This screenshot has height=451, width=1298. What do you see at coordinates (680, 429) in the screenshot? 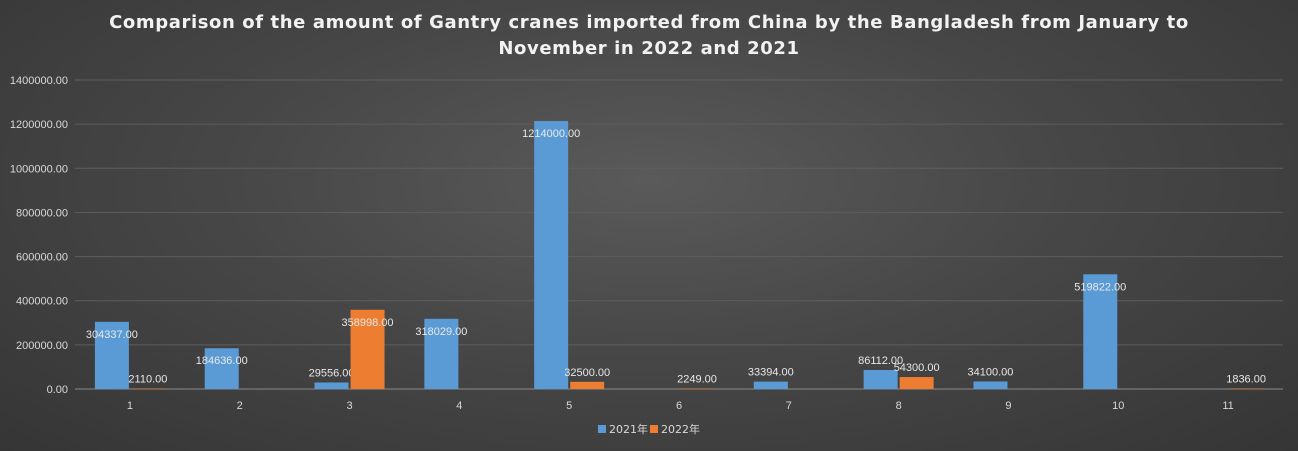
I see `legend-label: 2022年` at bounding box center [680, 429].